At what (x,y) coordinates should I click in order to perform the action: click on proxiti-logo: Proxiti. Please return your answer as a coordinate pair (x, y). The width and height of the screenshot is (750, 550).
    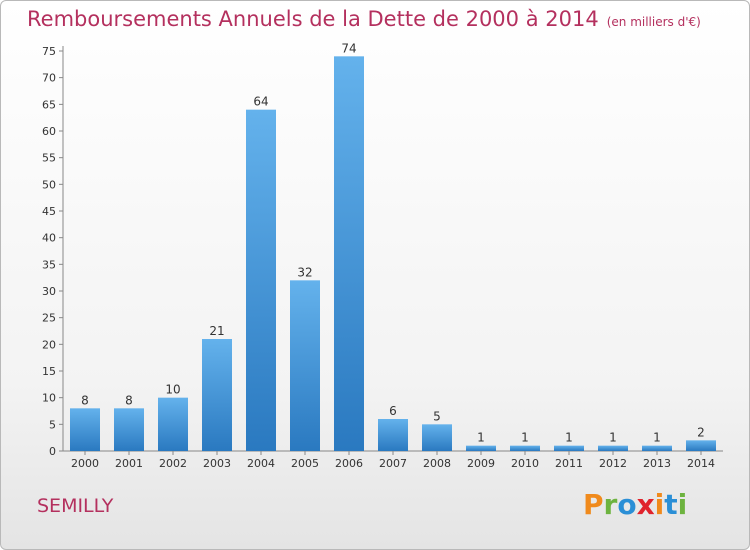
    Looking at the image, I should click on (635, 504).